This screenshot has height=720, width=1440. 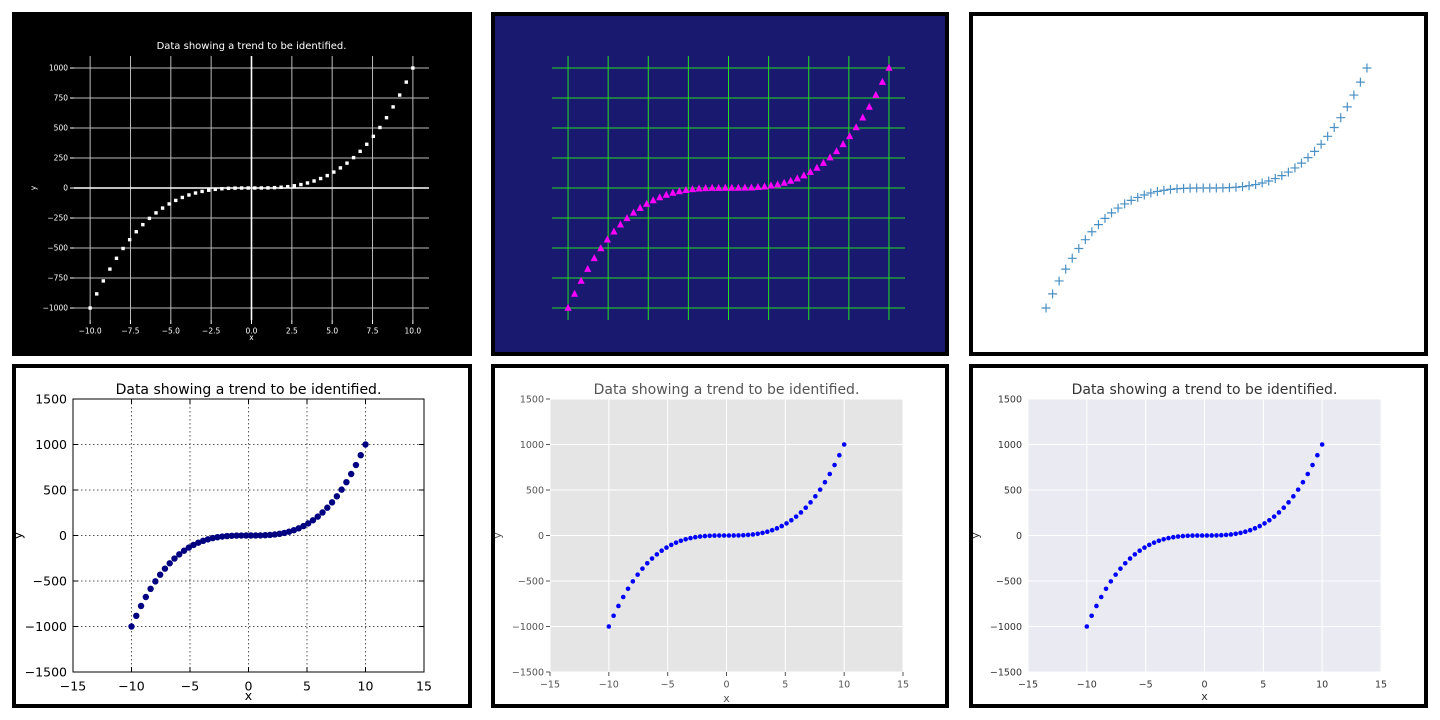 I want to click on grid, so click(x=728, y=188).